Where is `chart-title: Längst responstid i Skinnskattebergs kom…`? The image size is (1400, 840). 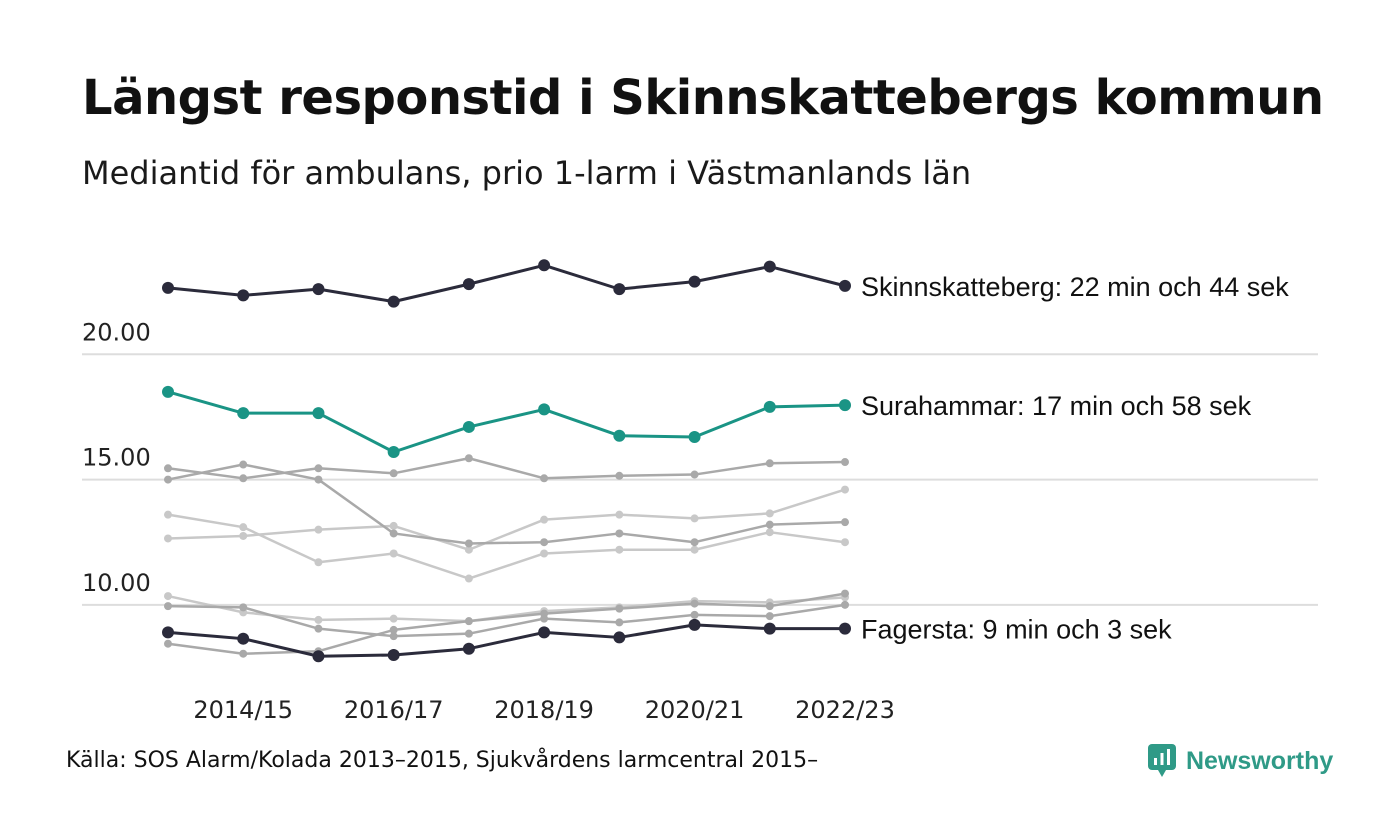
chart-title: Längst responstid i Skinnskattebergs kom… is located at coordinates (703, 98).